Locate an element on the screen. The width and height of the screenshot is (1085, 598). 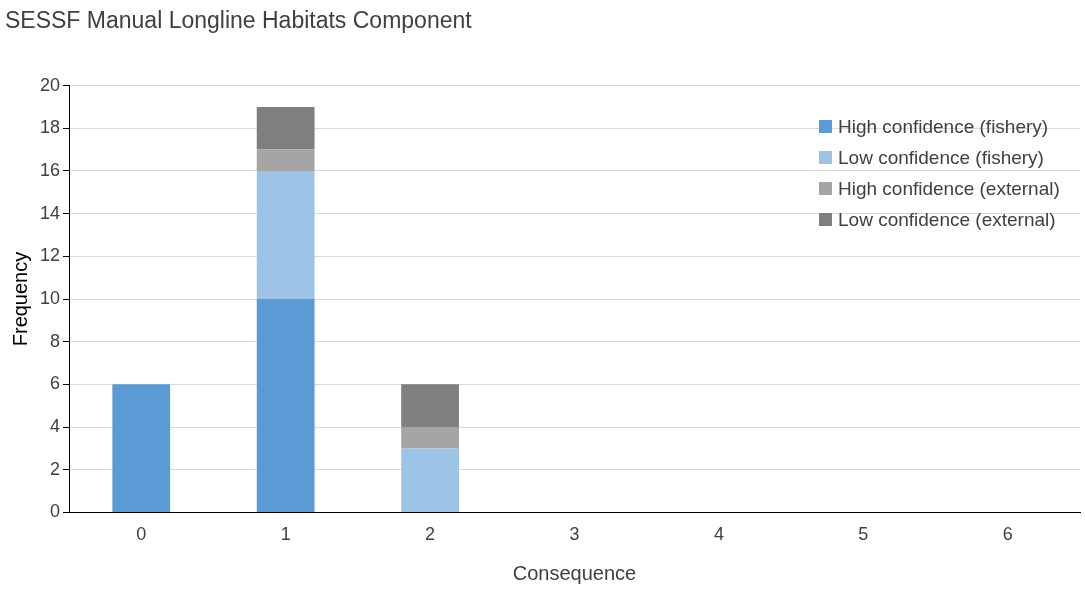
y-tick-label: 16 is located at coordinates (50, 169).